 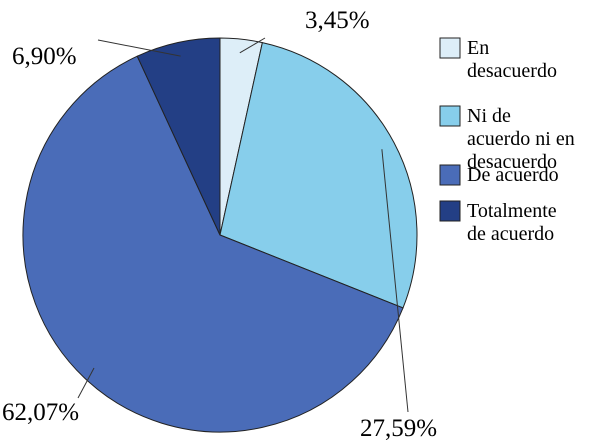 I want to click on legend-label-line: acuerdo ni en, so click(x=521, y=139).